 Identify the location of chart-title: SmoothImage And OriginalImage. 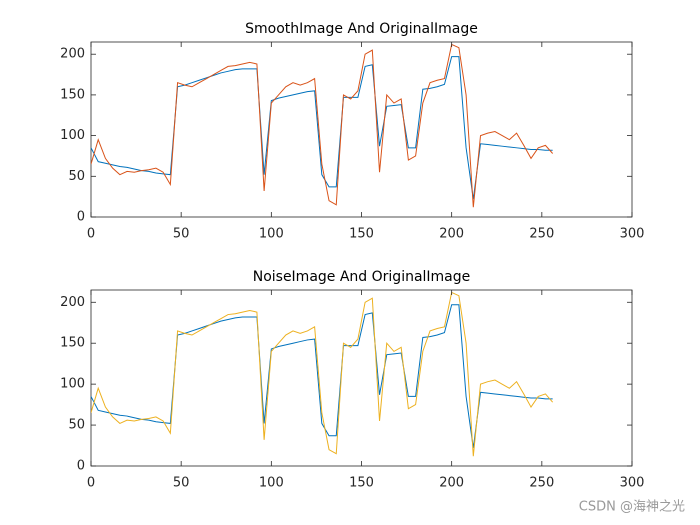
(361, 29).